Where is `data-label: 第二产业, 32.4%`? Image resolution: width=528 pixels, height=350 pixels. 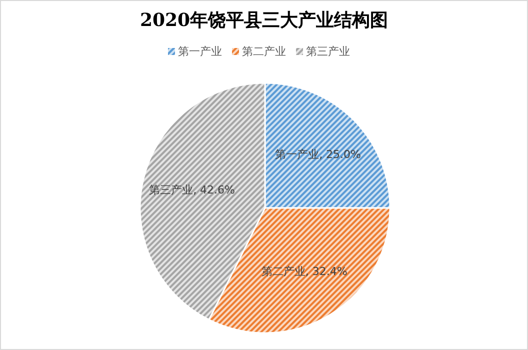 data-label: 第二产业, 32.4% is located at coordinates (304, 271).